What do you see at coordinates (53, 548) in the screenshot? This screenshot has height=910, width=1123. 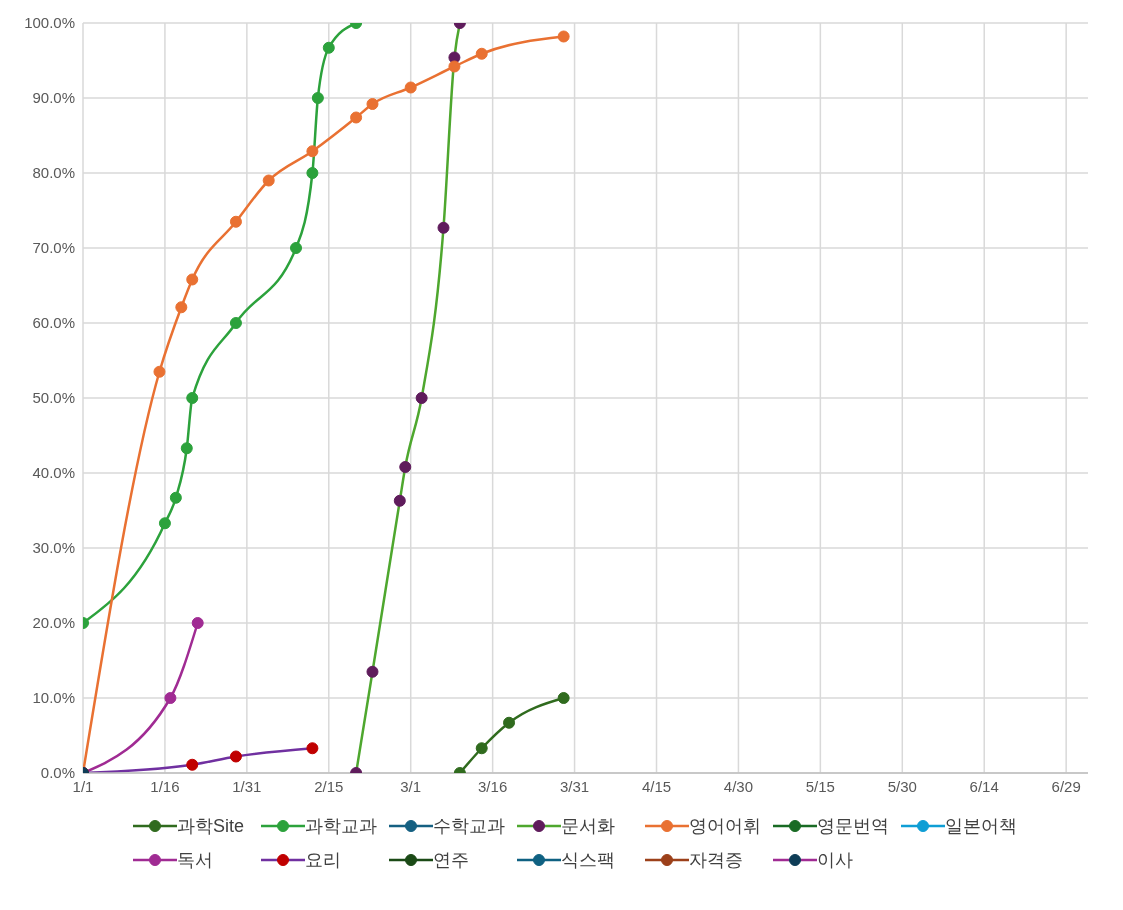 I see `y-tick-label: 30.0%` at bounding box center [53, 548].